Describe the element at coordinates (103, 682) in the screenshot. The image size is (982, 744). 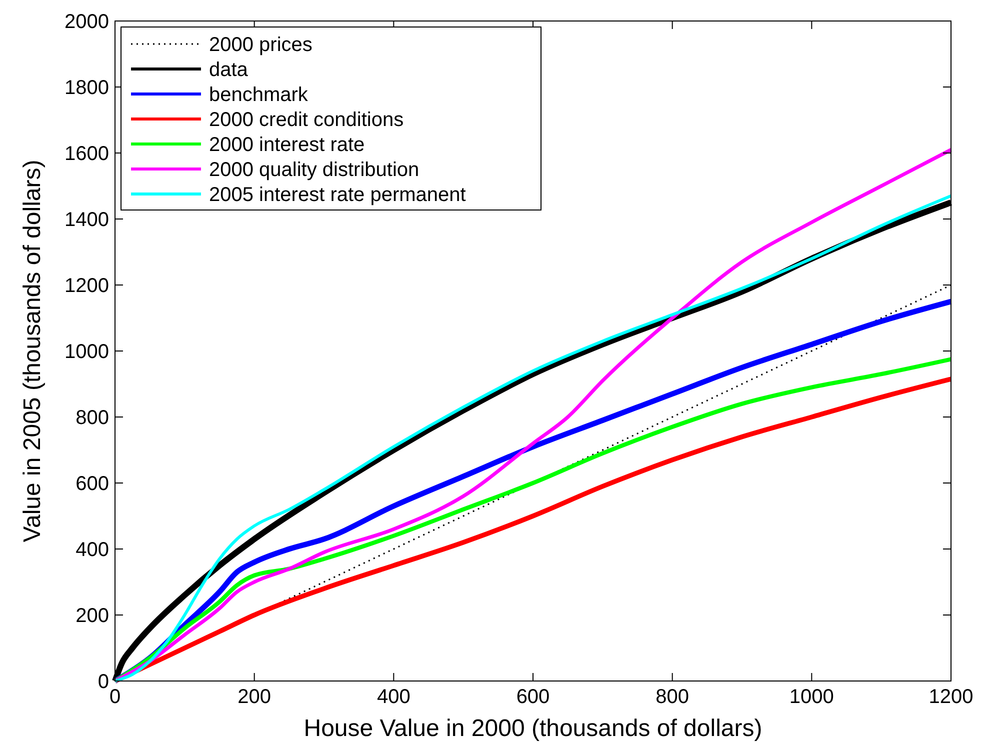
I see `y-tick-label: 0` at that location.